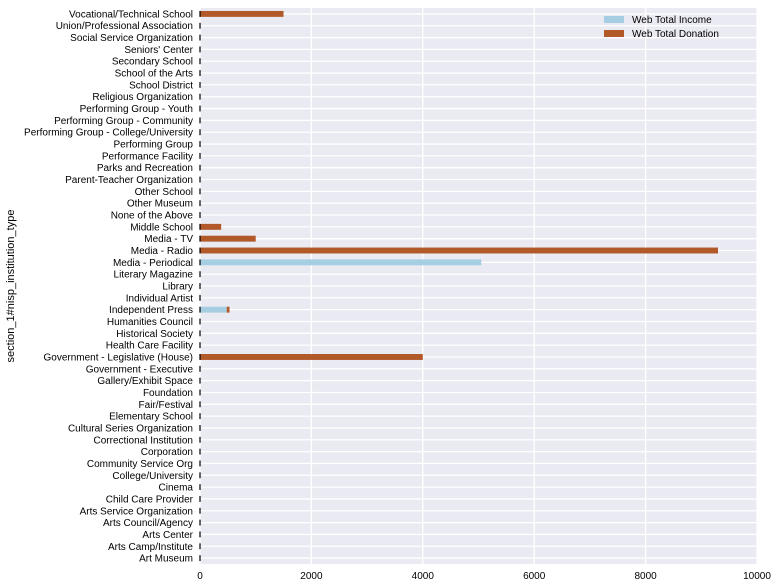  I want to click on y-tick-label: Religious Organization, so click(142, 97).